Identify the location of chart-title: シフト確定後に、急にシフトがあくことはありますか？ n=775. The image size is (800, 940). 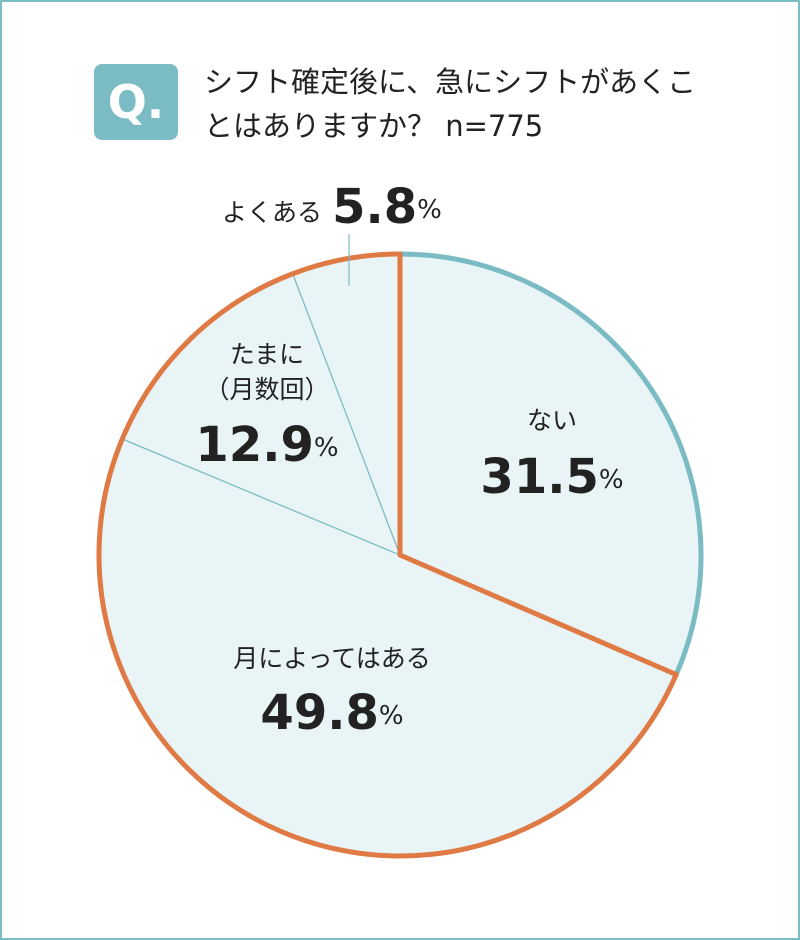
(450, 104).